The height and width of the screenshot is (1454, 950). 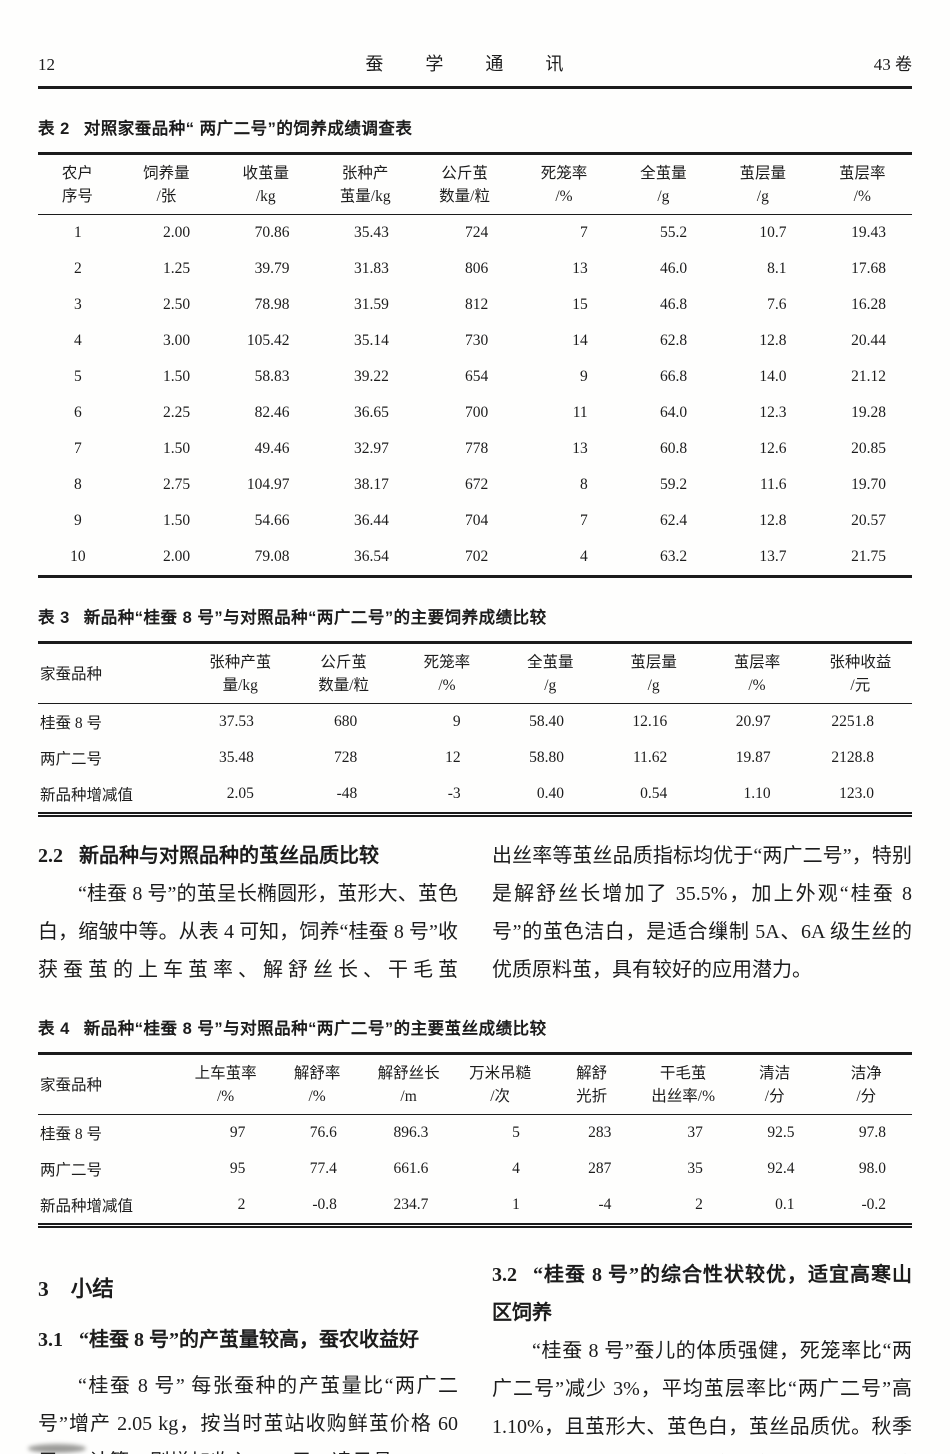 What do you see at coordinates (371, 412) in the screenshot?
I see `table-cell: 36.65` at bounding box center [371, 412].